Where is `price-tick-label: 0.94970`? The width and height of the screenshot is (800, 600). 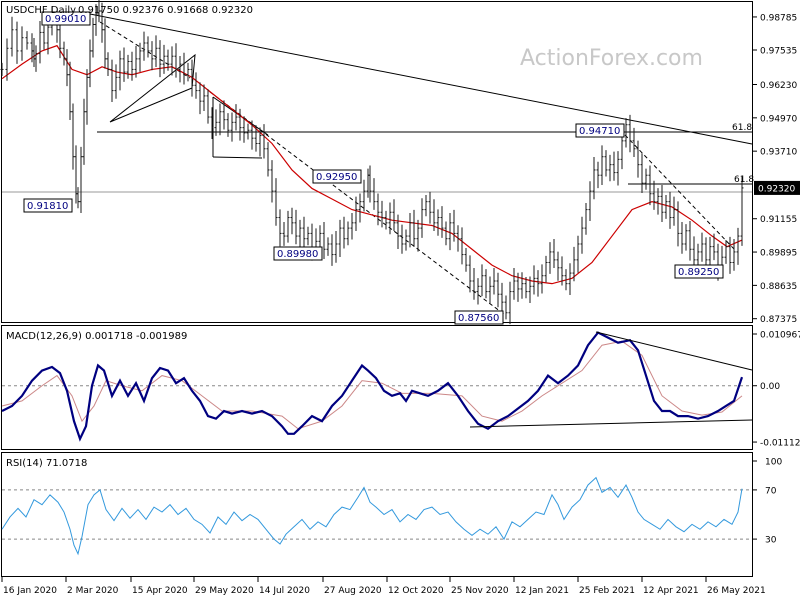
price-tick-label: 0.94970 is located at coordinates (778, 119).